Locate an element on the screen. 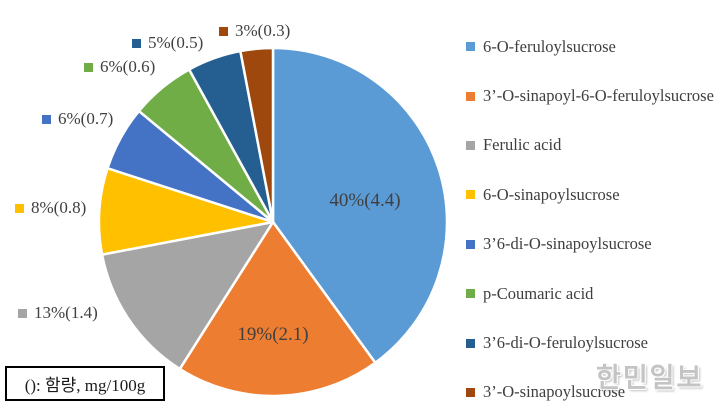  watermark: 한민일보 is located at coordinates (650, 378).